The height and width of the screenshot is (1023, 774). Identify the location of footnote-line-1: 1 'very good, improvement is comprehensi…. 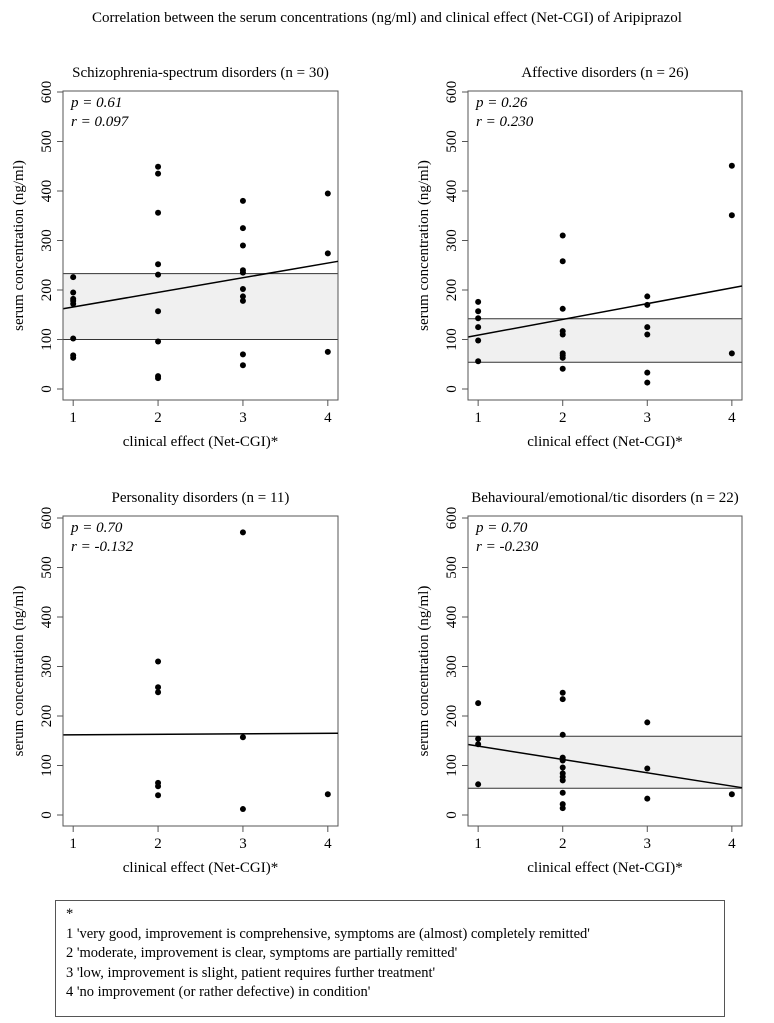
(328, 933).